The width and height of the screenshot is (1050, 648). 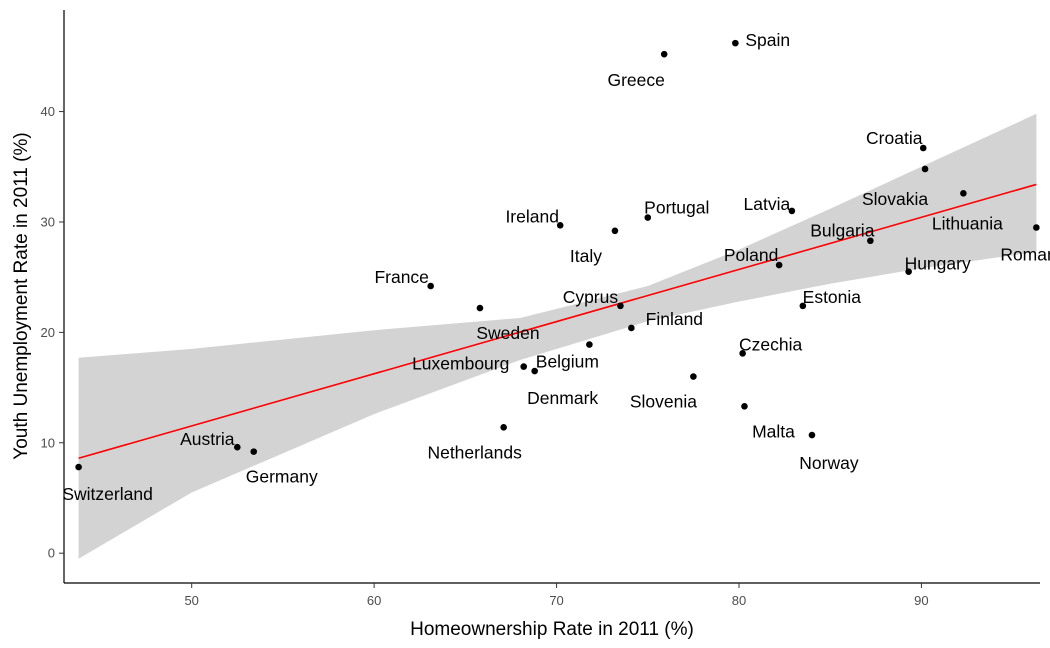 I want to click on y-tick-label: 0, so click(x=51, y=553).